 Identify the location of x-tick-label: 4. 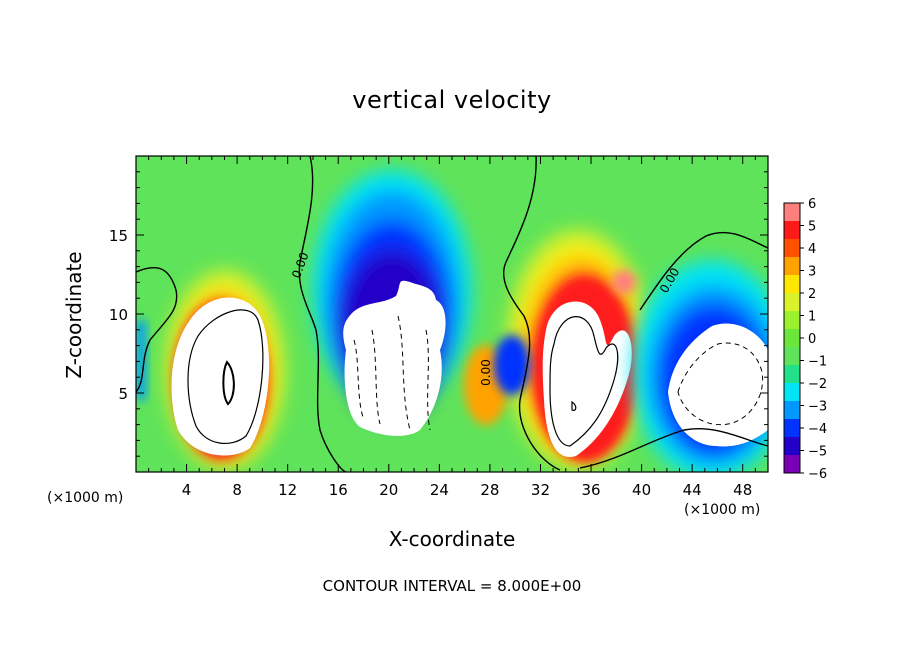
(187, 490).